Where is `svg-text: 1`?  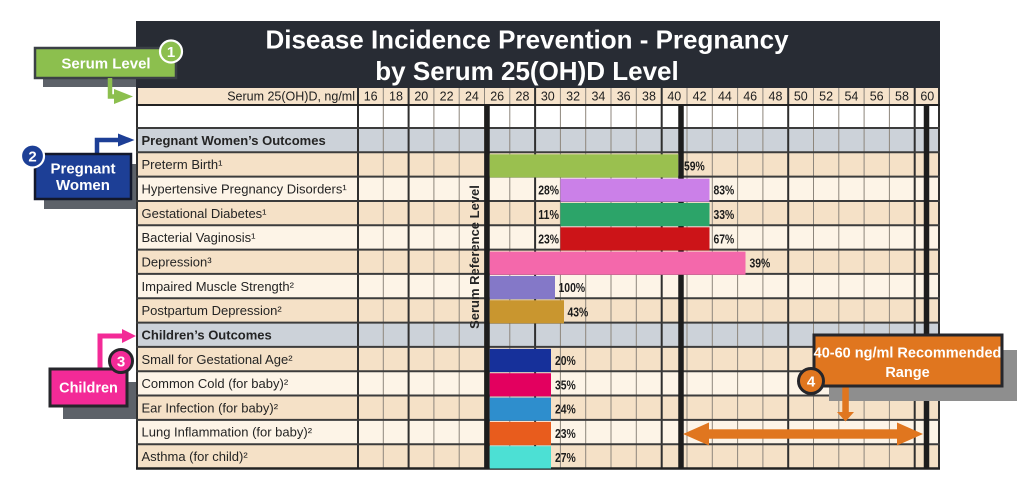
svg-text: 1 is located at coordinates (171, 52).